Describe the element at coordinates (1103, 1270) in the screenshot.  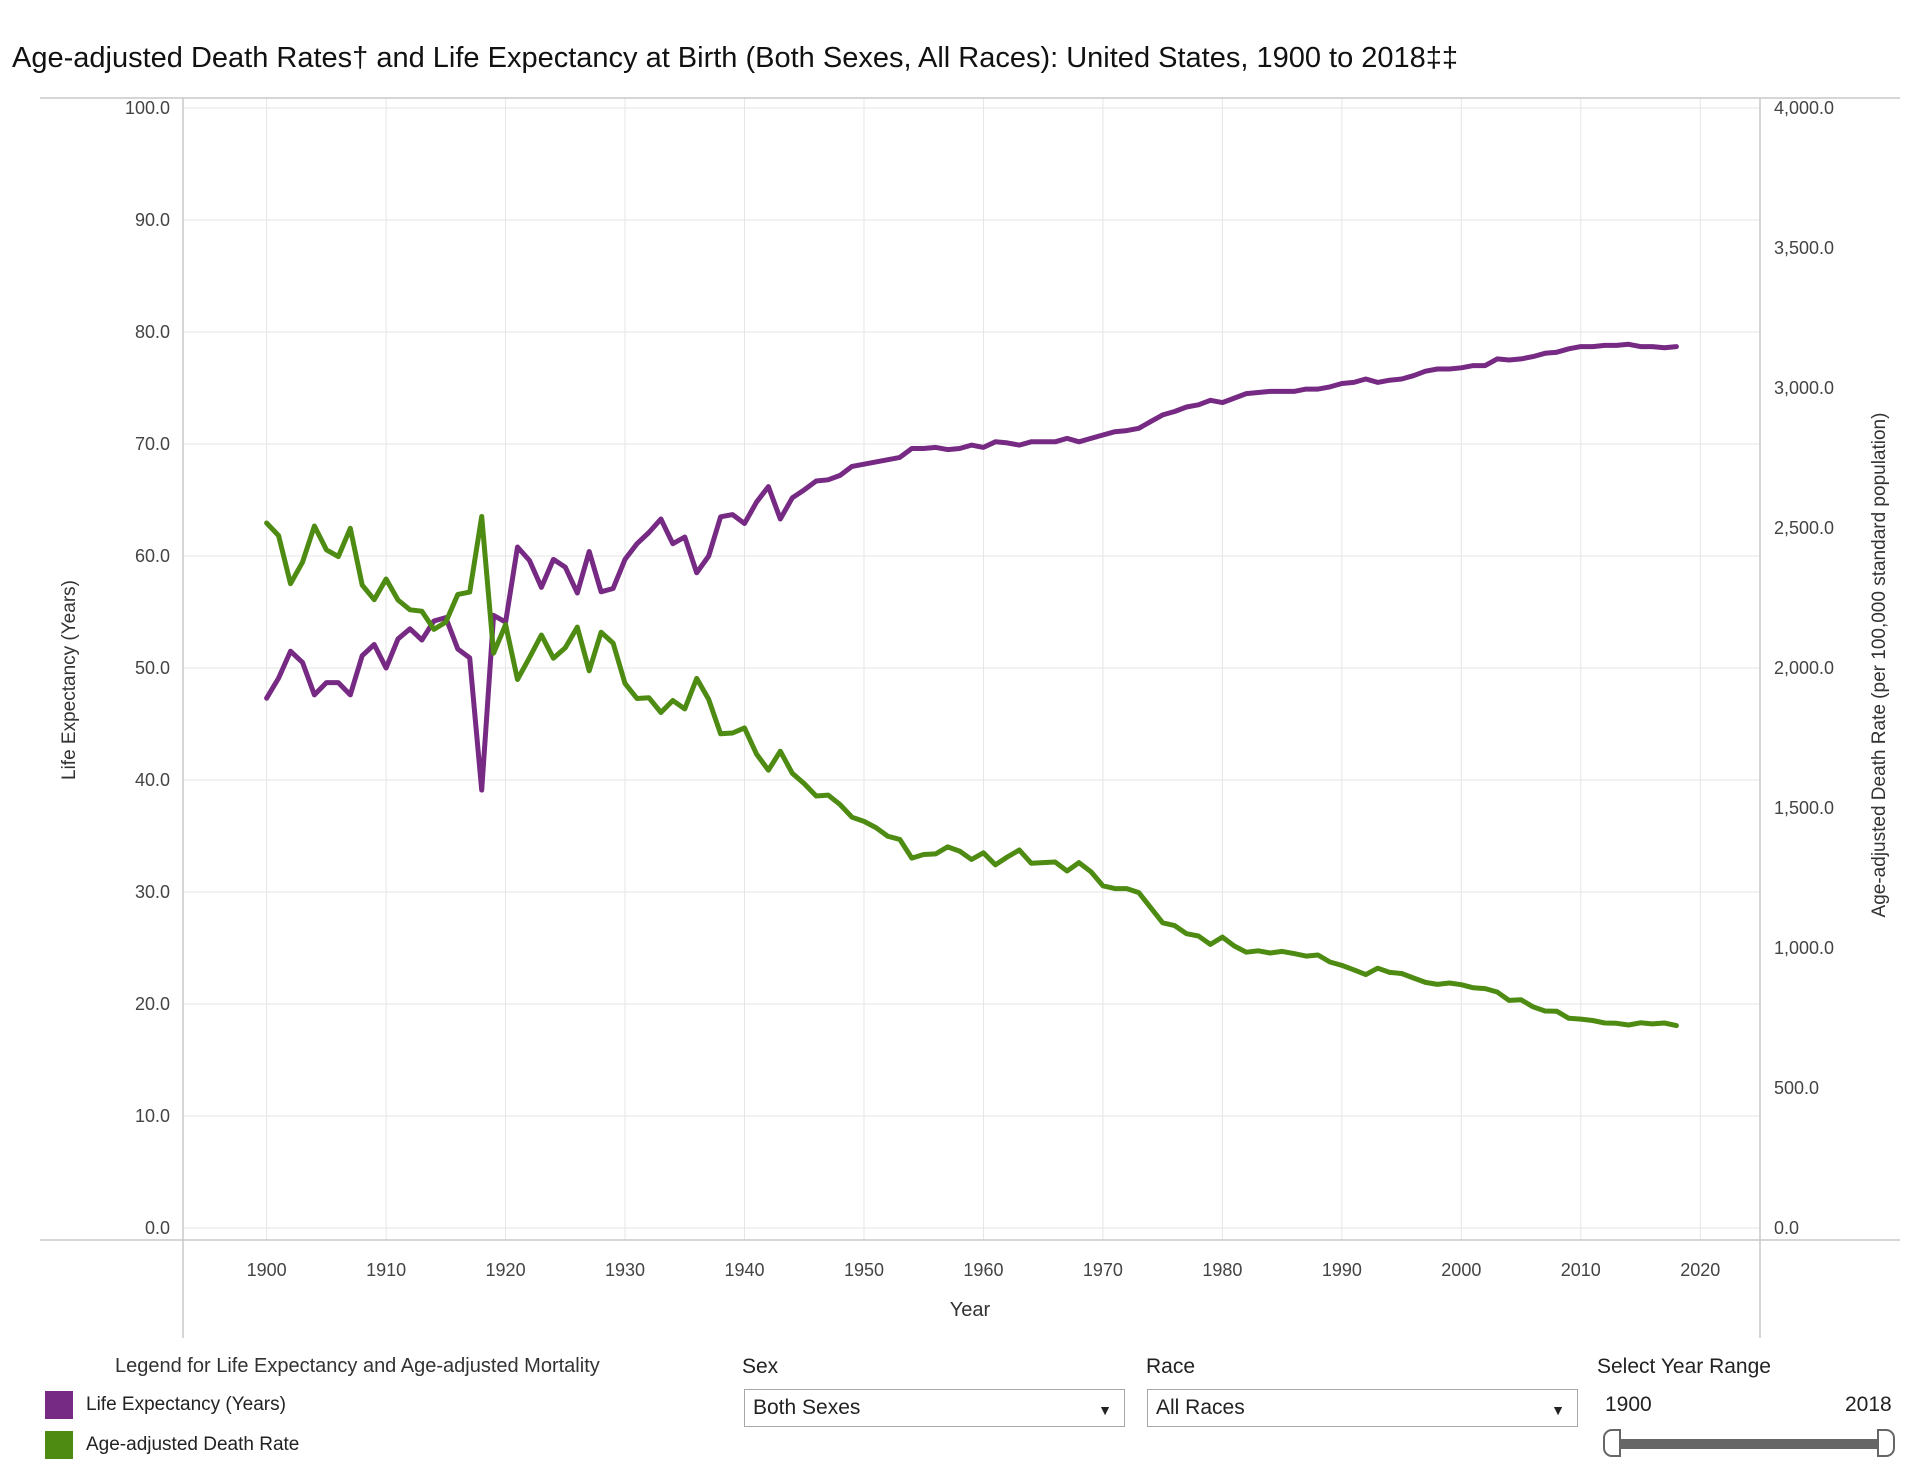
I see `x-tick-label: 1970` at that location.